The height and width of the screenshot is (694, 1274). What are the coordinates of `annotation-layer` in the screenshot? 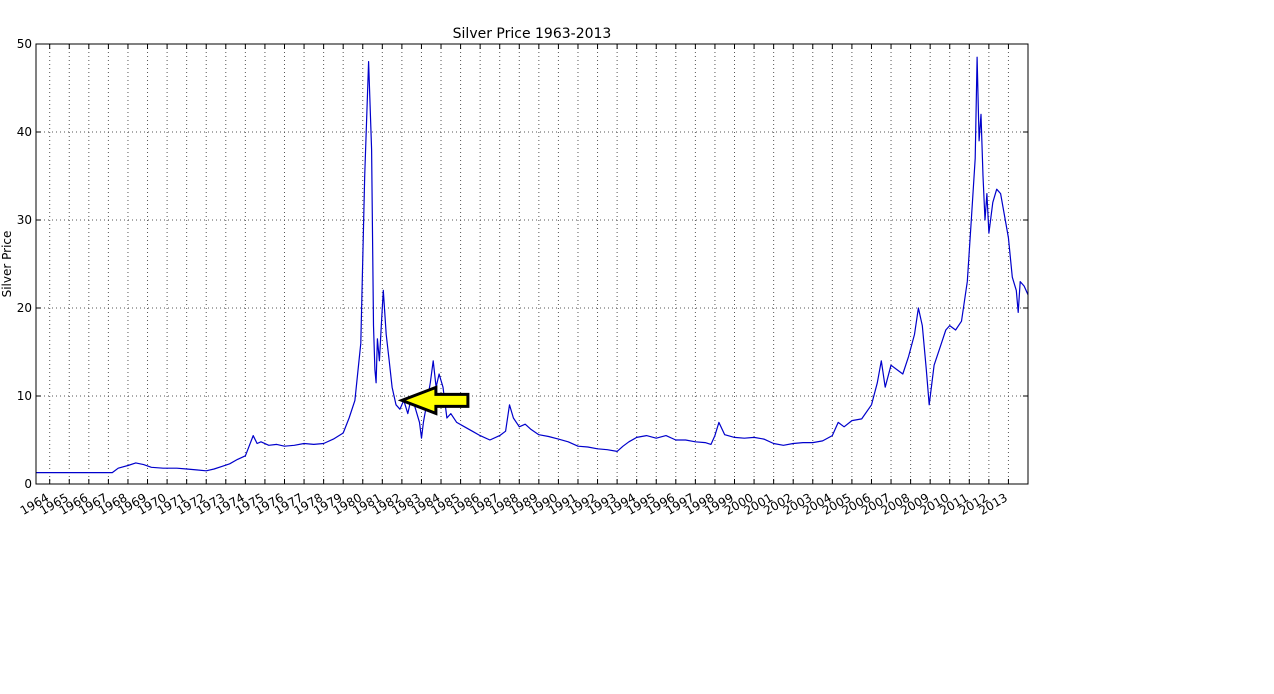 It's located at (433, 400).